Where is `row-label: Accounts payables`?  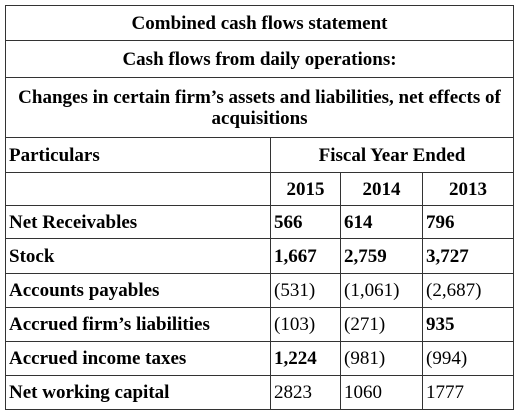
row-label: Accounts payables is located at coordinates (138, 290).